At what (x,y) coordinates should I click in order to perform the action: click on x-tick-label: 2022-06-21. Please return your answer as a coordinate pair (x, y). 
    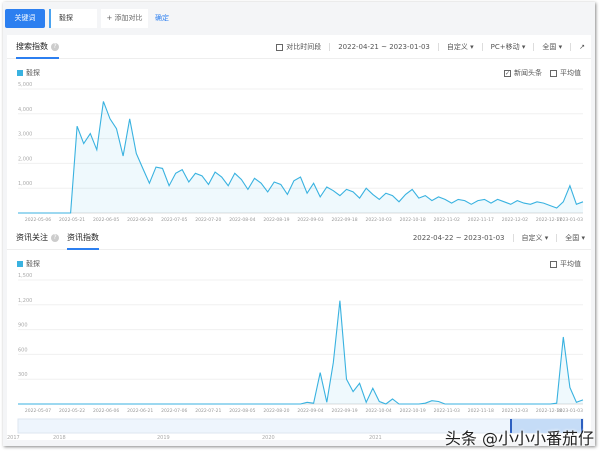
    Looking at the image, I should click on (140, 411).